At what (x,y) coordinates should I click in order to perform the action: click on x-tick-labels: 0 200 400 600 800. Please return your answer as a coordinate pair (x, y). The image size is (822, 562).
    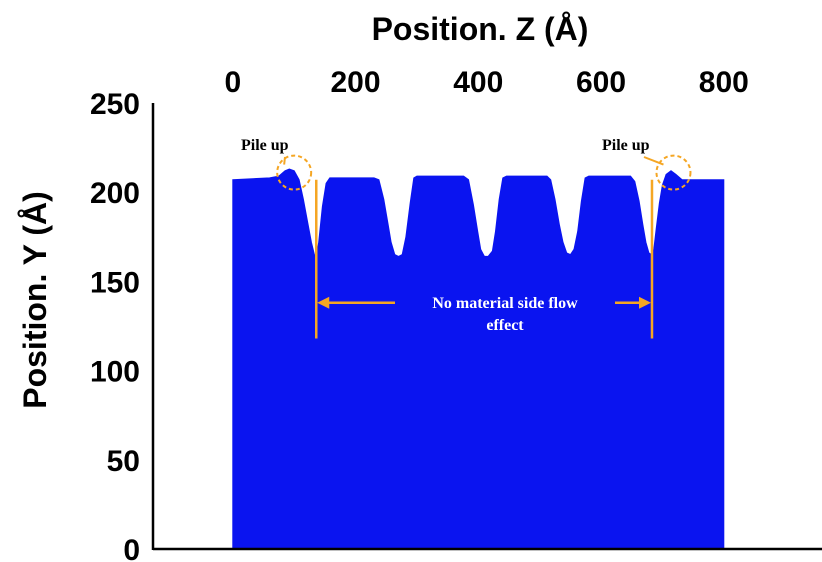
    Looking at the image, I should click on (486, 82).